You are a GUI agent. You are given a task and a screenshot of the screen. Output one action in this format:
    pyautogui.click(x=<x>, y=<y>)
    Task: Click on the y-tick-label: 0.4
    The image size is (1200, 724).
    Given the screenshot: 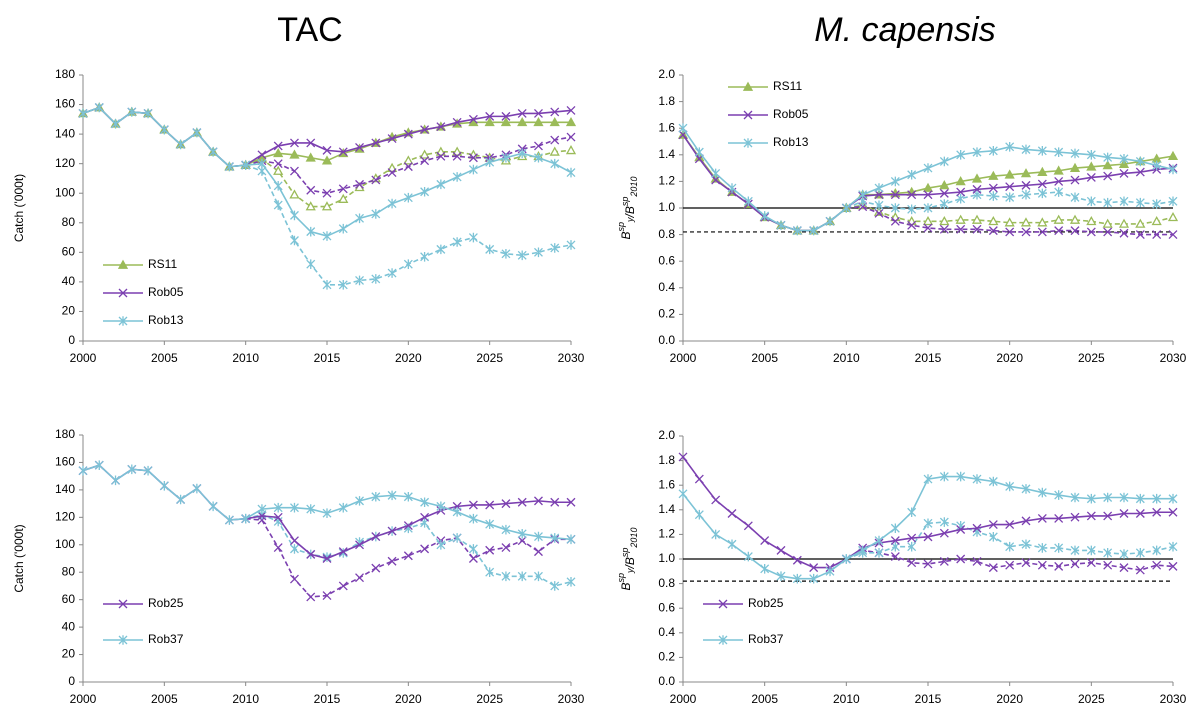 What is the action you would take?
    pyautogui.click(x=666, y=632)
    